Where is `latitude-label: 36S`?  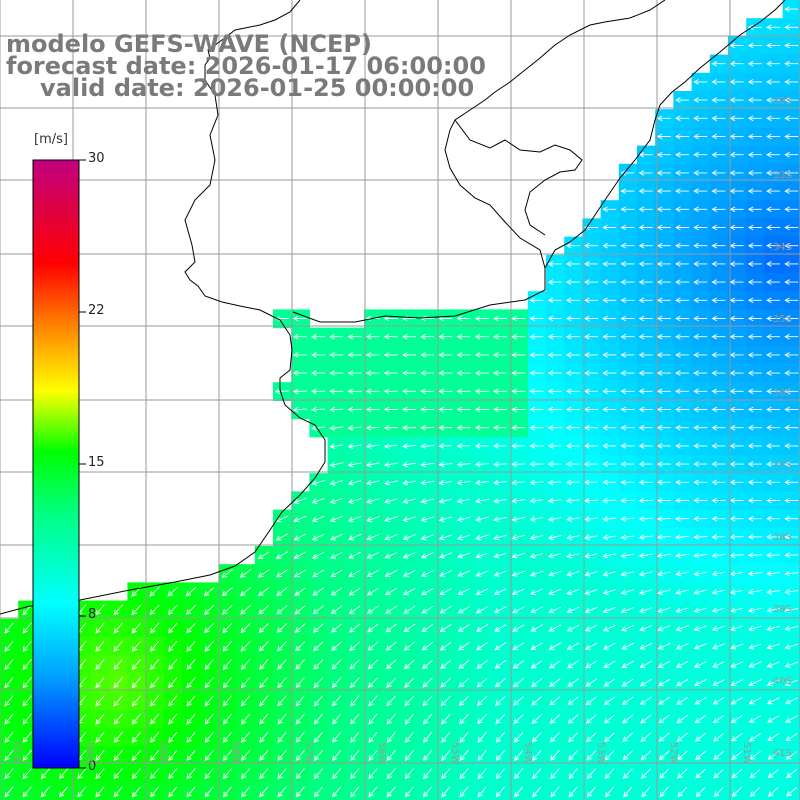
latitude-label: 36S is located at coordinates (782, 393).